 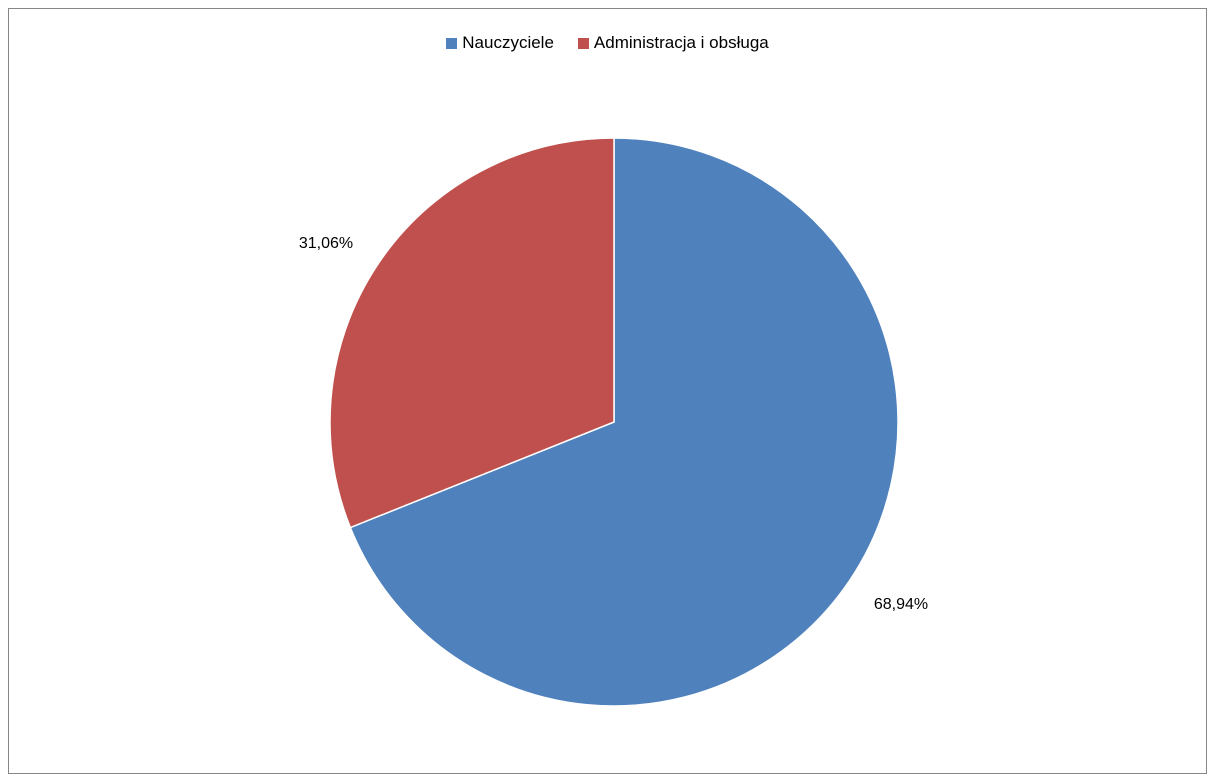 I want to click on pie-slice-administracja, so click(x=472, y=333).